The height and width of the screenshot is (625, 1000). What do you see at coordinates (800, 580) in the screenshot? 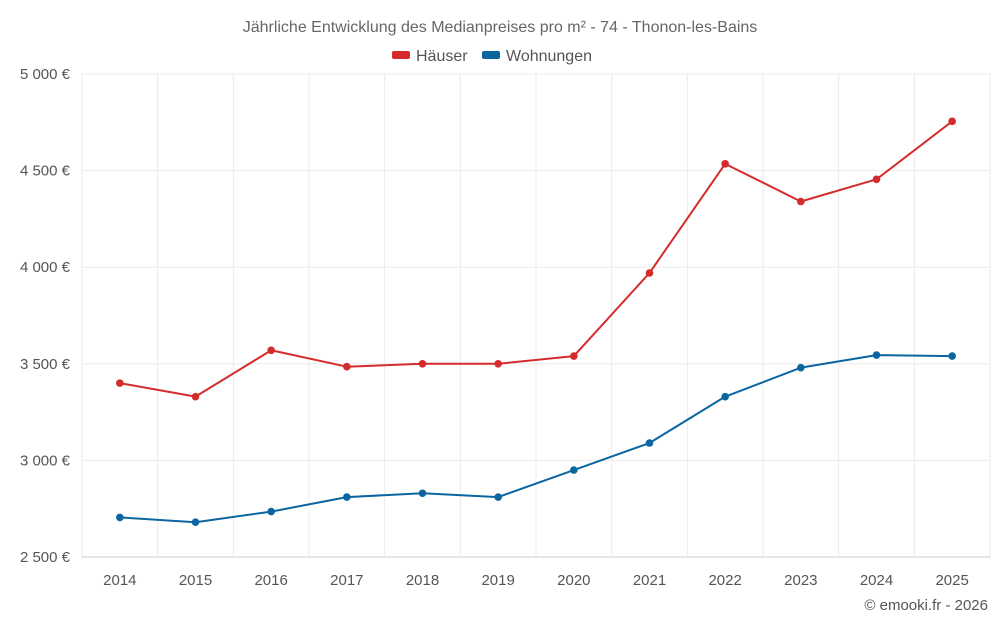
I see `x-tick-label: 2023` at bounding box center [800, 580].